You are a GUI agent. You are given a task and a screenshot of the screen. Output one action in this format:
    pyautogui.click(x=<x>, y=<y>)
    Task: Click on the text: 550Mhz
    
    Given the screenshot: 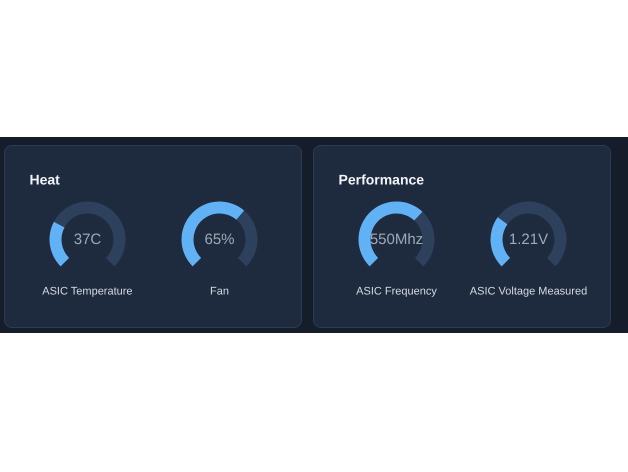 What is the action you would take?
    pyautogui.click(x=397, y=239)
    